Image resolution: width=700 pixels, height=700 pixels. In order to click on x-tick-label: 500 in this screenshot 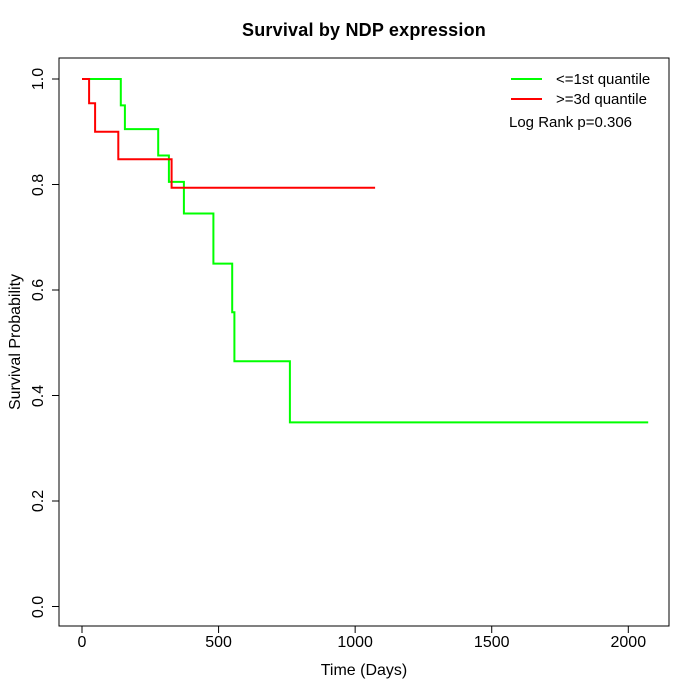, I will do `click(218, 642)`.